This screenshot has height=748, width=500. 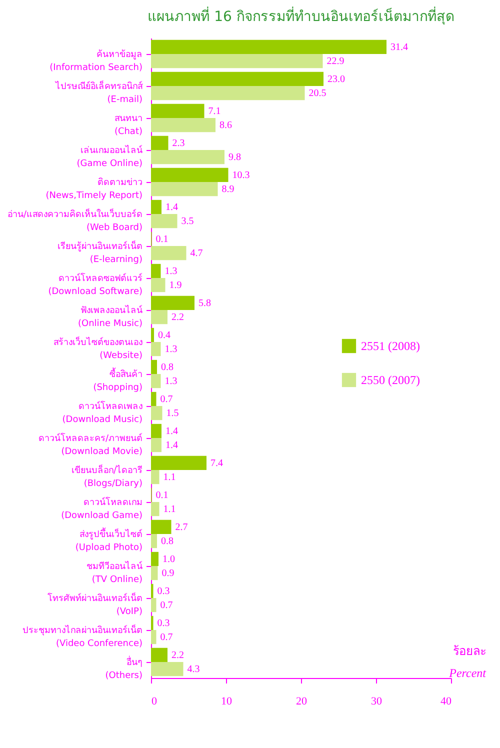 I want to click on legend-label: 2551 (2008), so click(x=390, y=346).